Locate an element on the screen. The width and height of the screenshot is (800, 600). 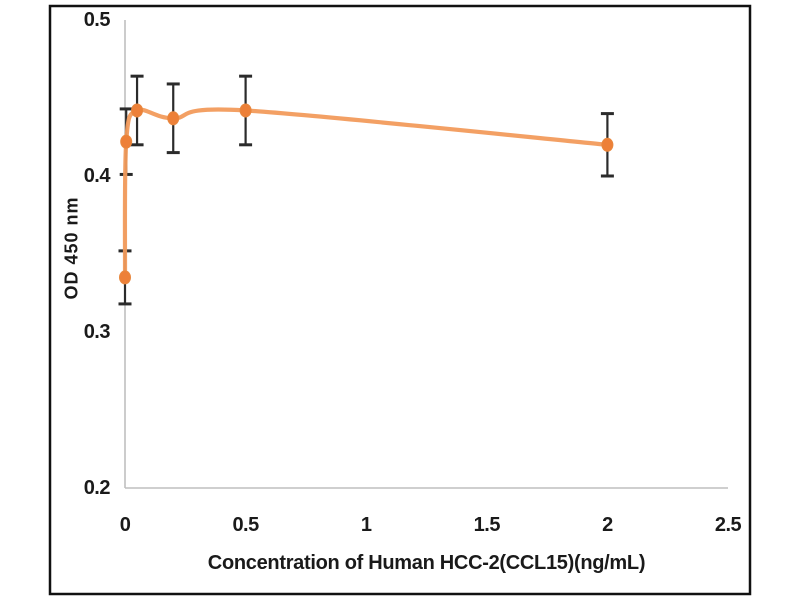
x-tick-label: 0.5 is located at coordinates (245, 525).